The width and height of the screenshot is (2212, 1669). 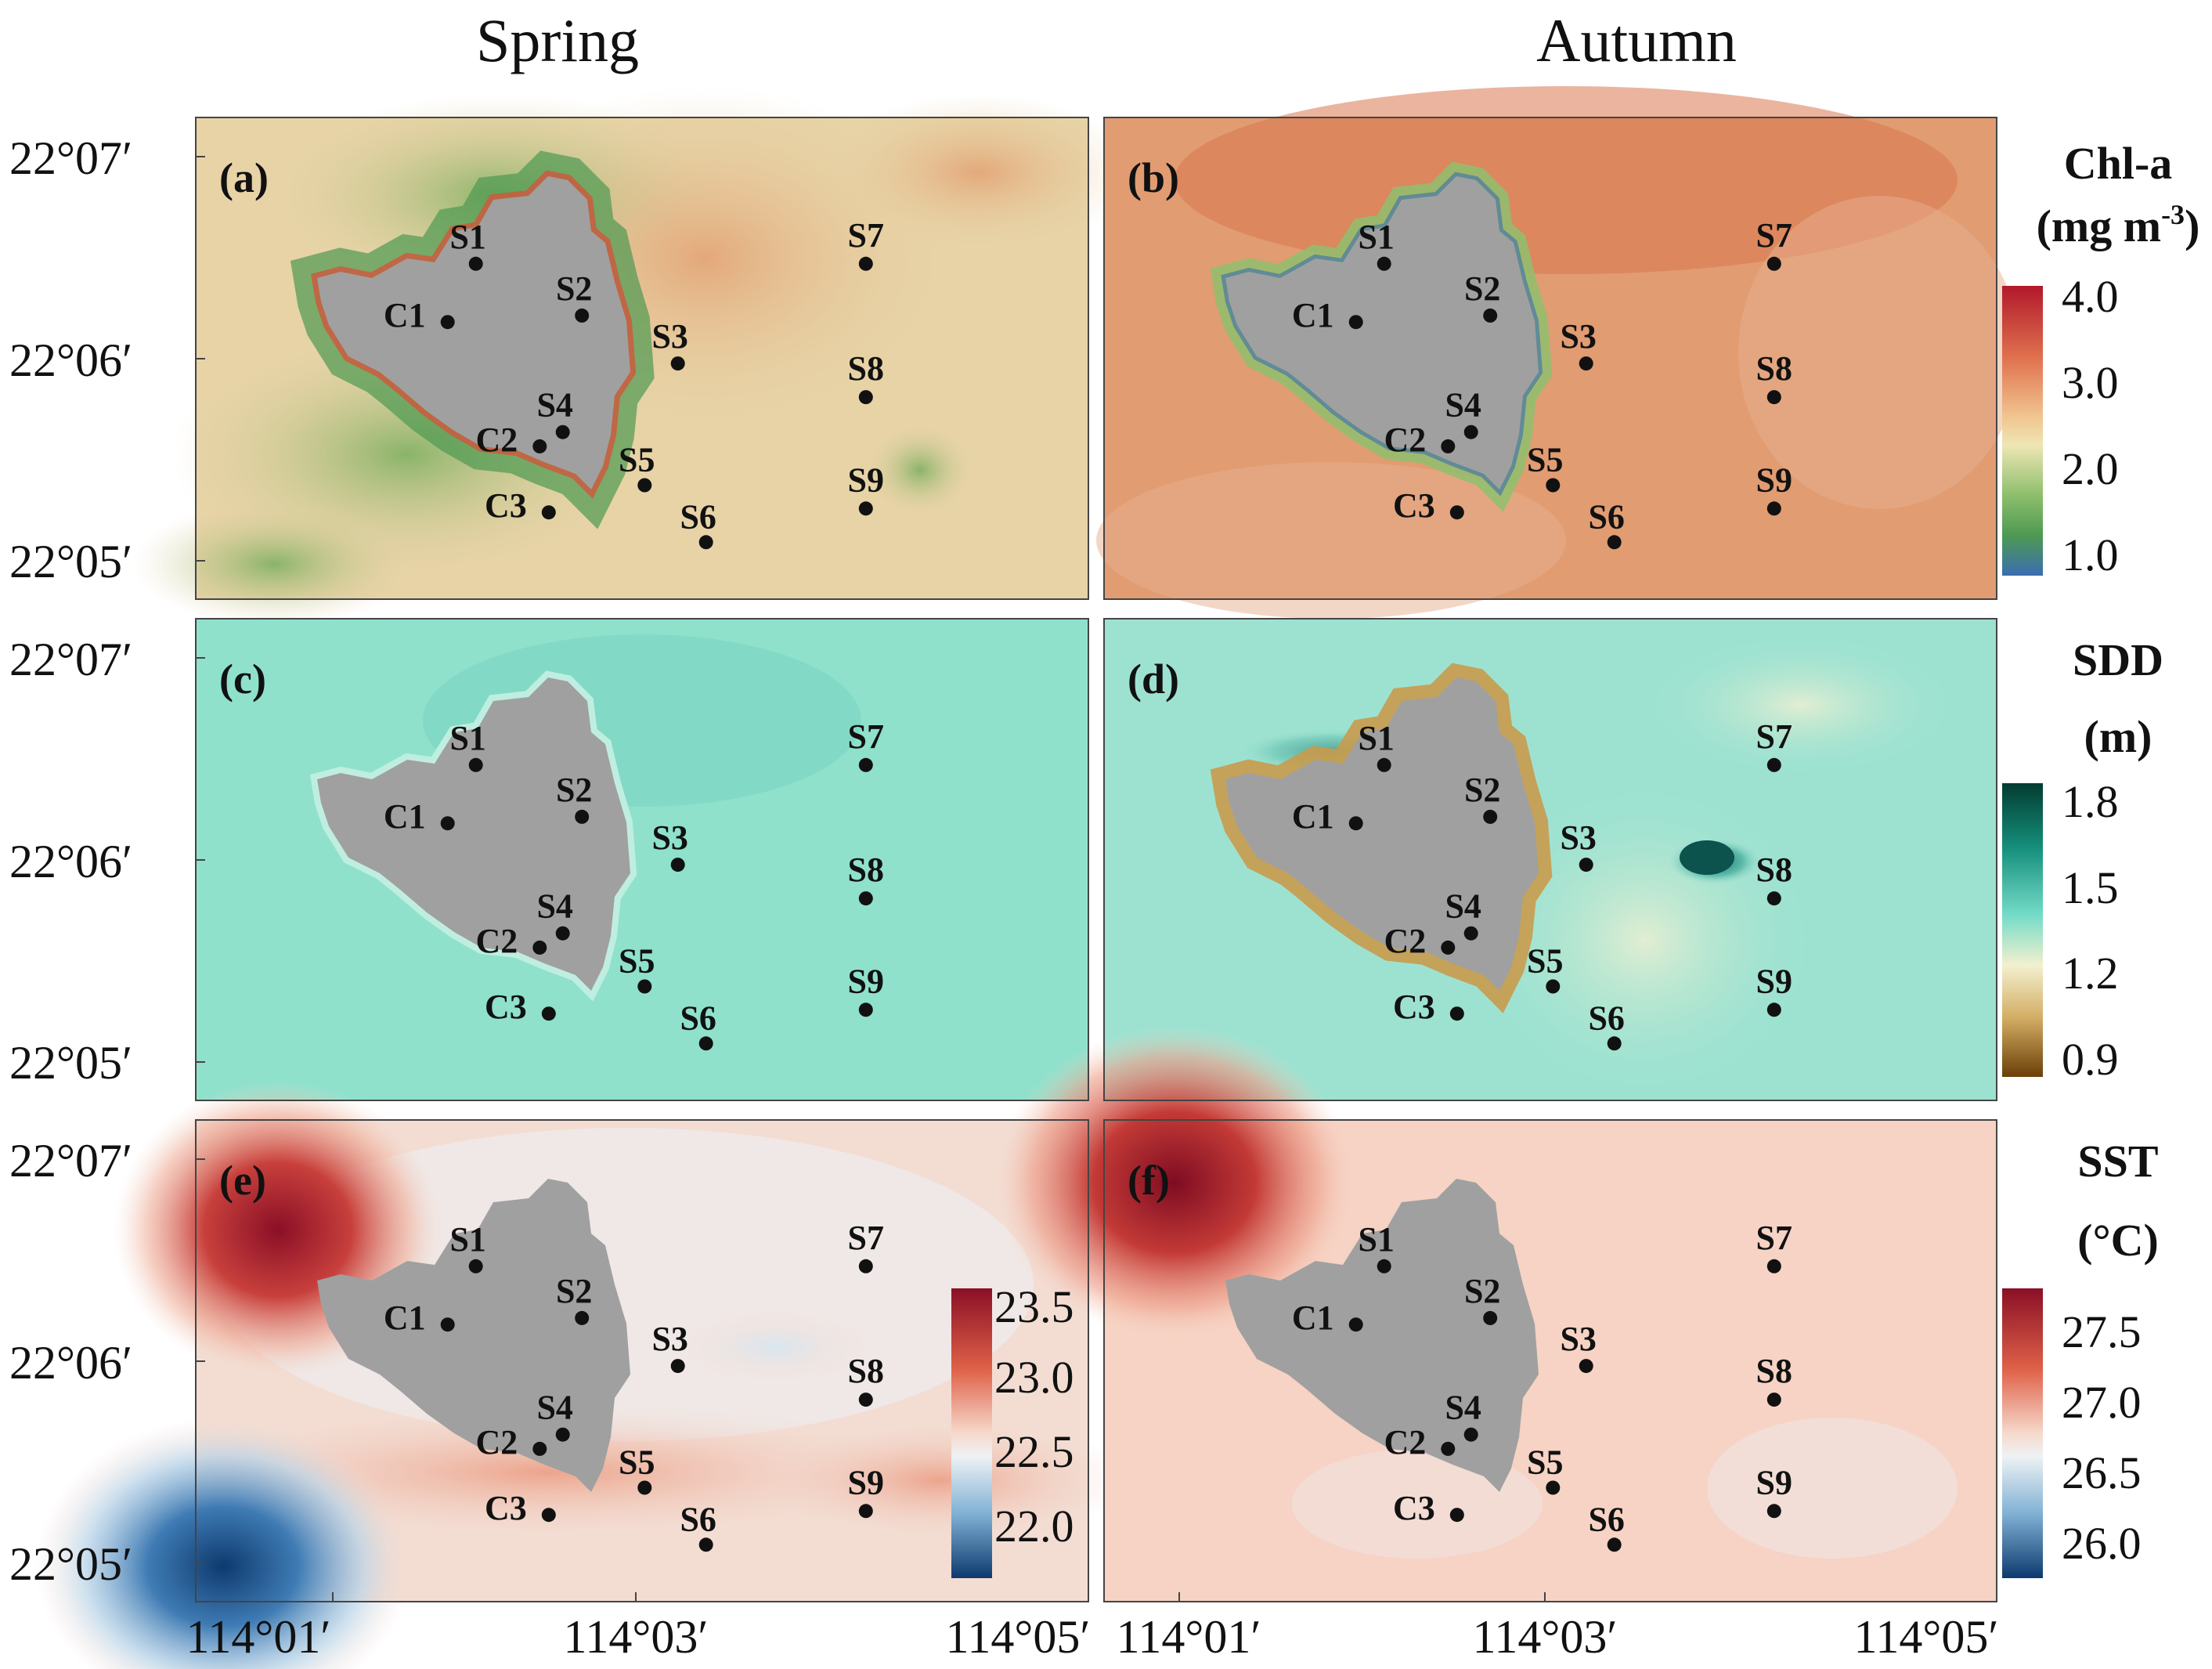 I want to click on lat-tick-22-05-row3: 22°05′, so click(x=70, y=1564).